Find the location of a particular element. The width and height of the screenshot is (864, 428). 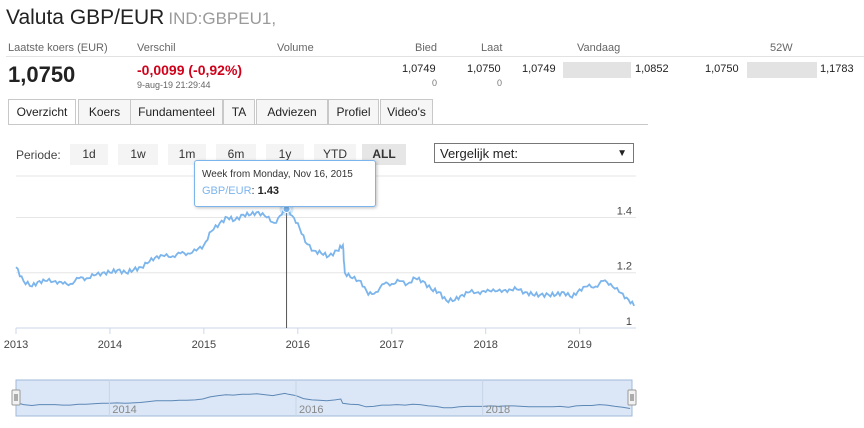

navigator-handle-right is located at coordinates (632, 397).